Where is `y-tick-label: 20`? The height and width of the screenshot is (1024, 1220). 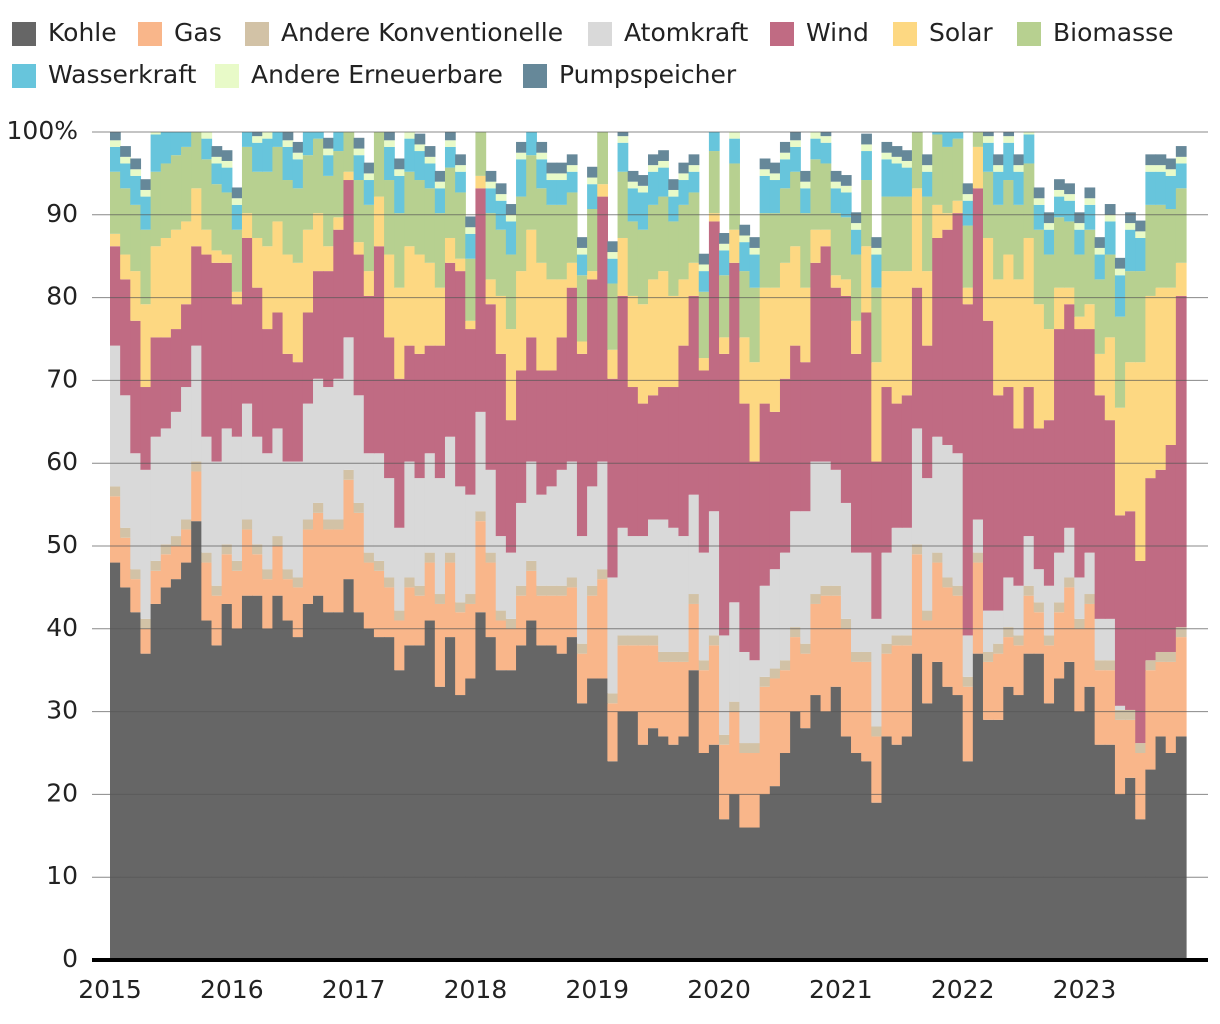
y-tick-label: 20 is located at coordinates (62, 792).